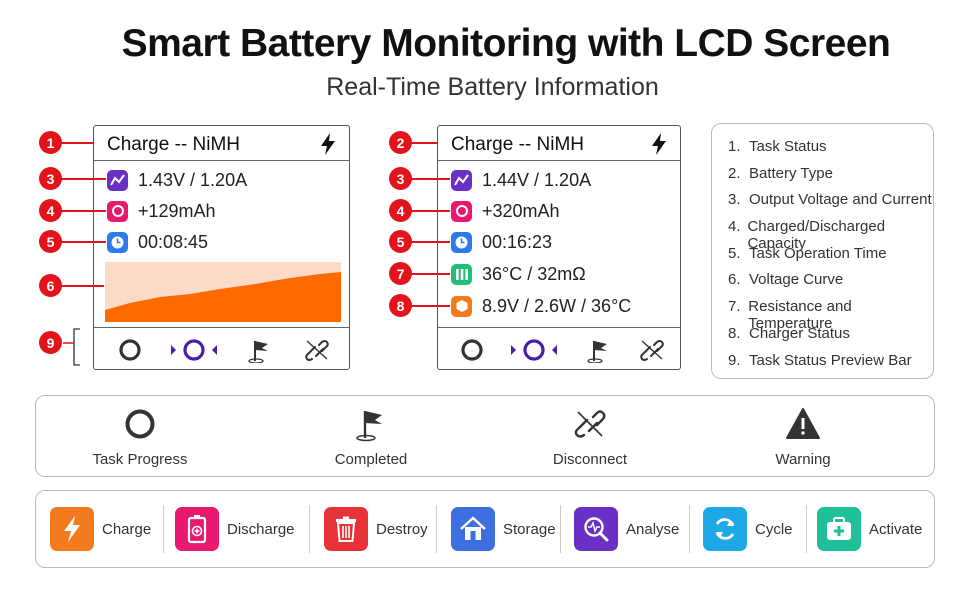  I want to click on legend-item: 8. Charger Status, so click(789, 333).